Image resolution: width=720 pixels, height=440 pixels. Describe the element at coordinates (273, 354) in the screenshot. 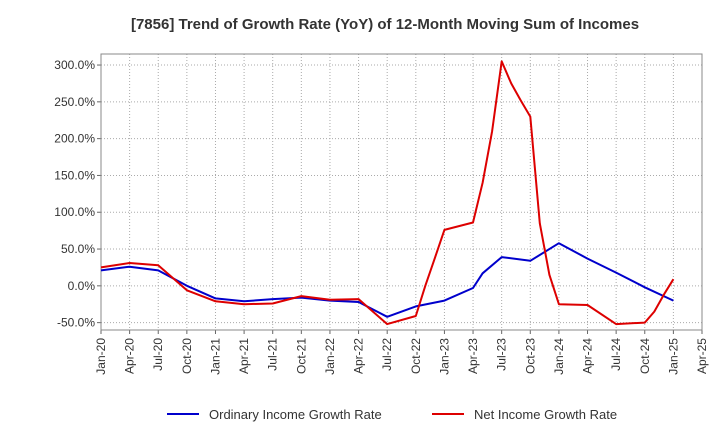

I see `x-tick-label: Jul-21` at that location.